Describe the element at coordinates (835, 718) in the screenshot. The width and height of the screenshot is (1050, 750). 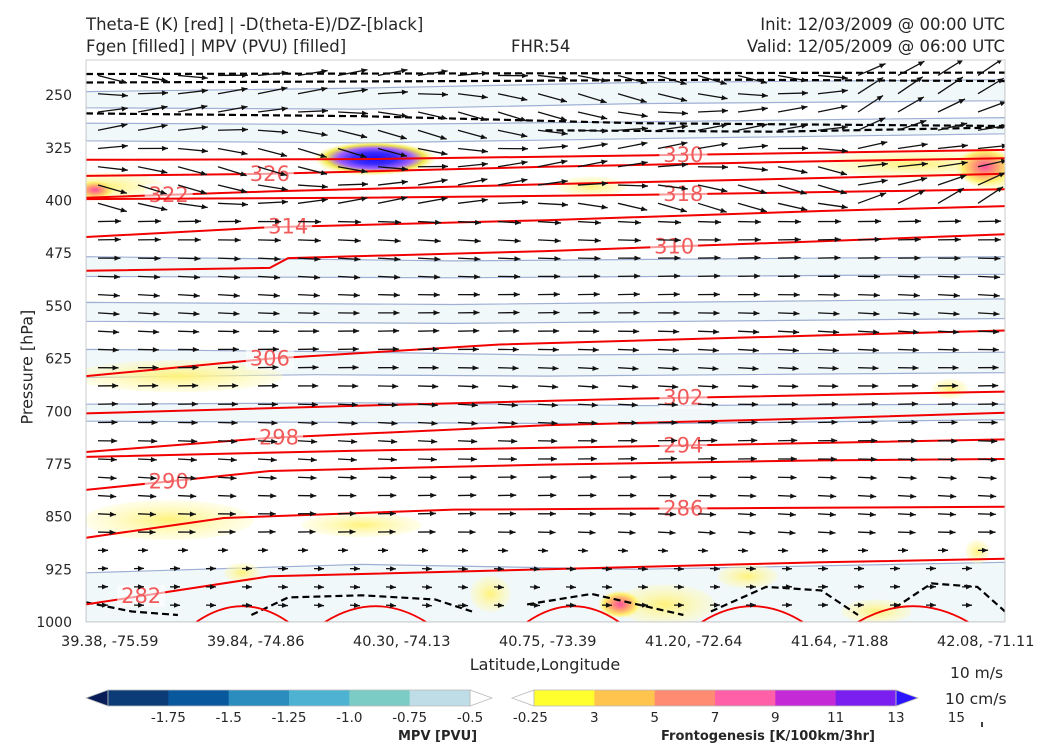
I see `colorbar-tick-label: 11` at that location.